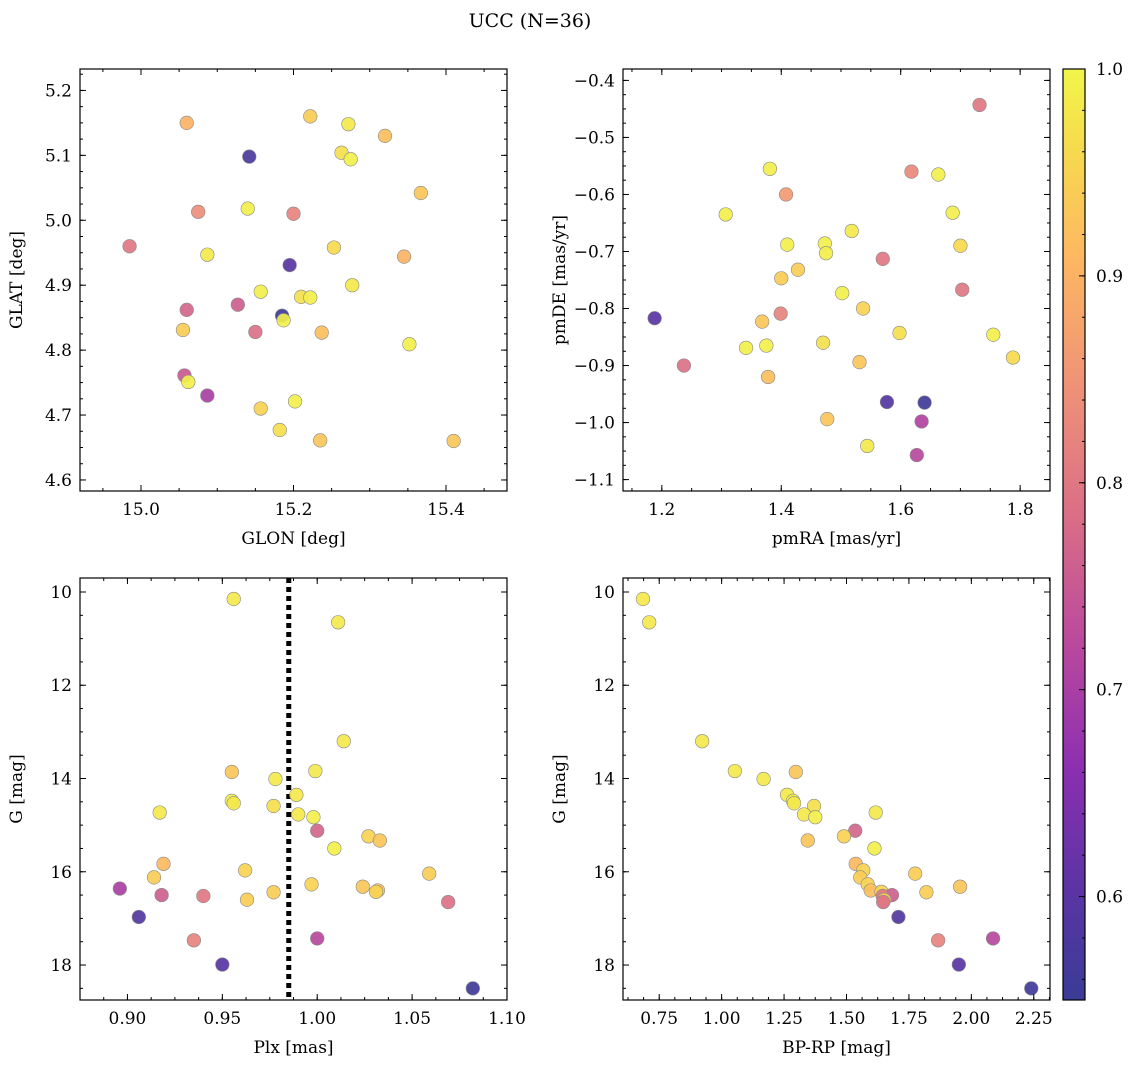 The height and width of the screenshot is (1068, 1136). Describe the element at coordinates (58, 286) in the screenshot. I see `y-tick-label: 4.9` at that location.